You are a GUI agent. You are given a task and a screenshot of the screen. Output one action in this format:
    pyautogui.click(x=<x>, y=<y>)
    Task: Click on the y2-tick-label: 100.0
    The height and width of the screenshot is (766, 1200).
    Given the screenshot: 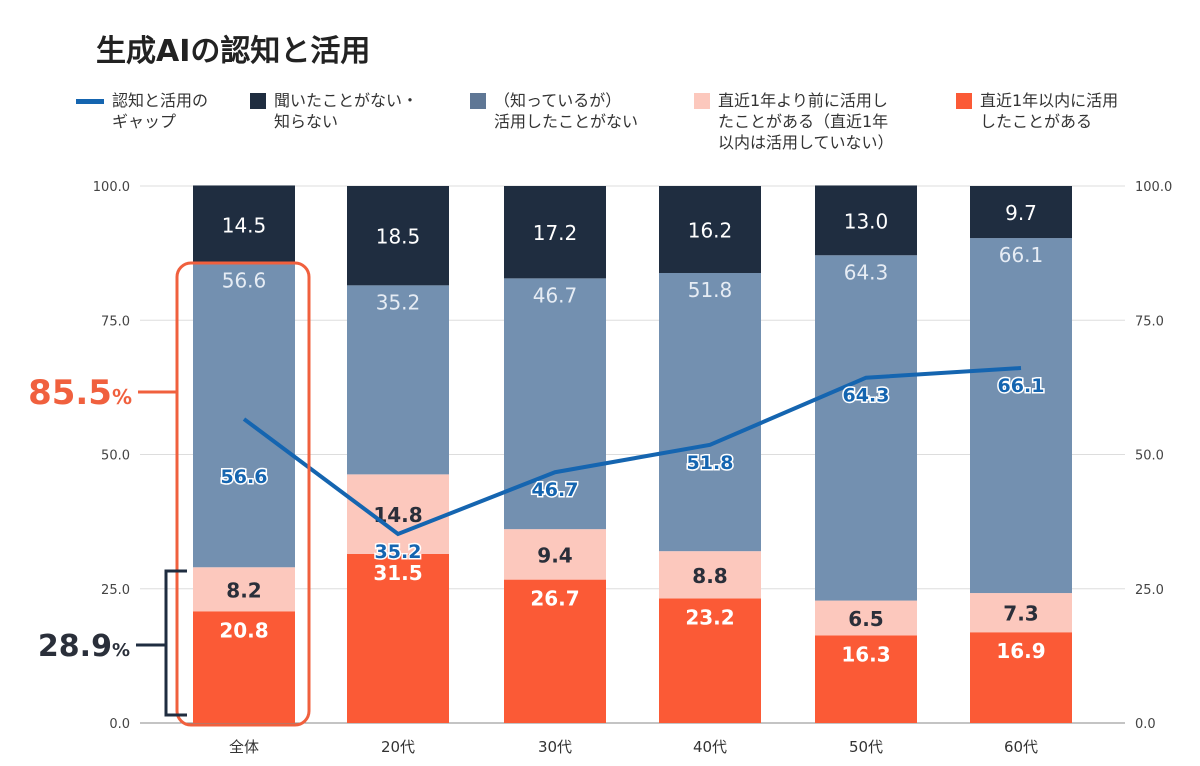 What is the action you would take?
    pyautogui.click(x=1153, y=187)
    